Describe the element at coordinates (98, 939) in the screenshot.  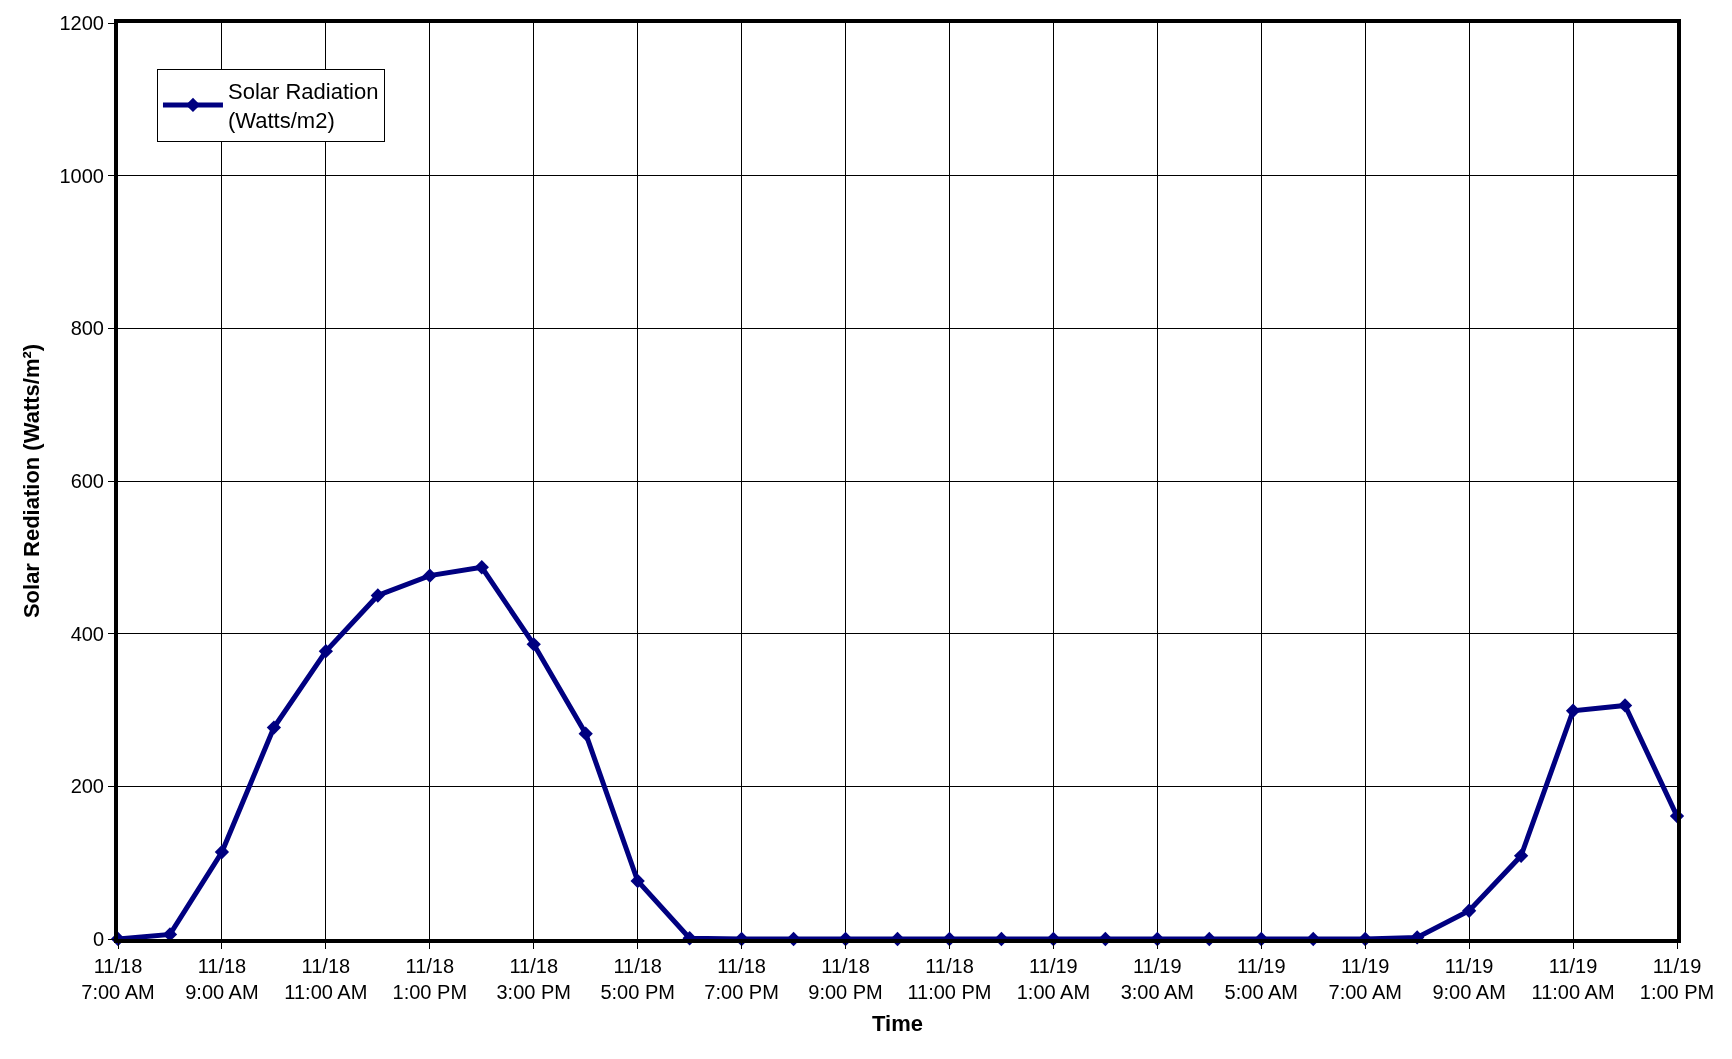
I see `y-tick-label: 0` at that location.